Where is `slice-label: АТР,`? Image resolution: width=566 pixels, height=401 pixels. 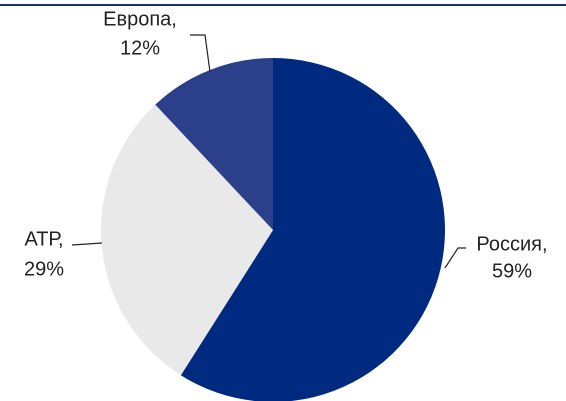 slice-label: АТР, is located at coordinates (43, 239).